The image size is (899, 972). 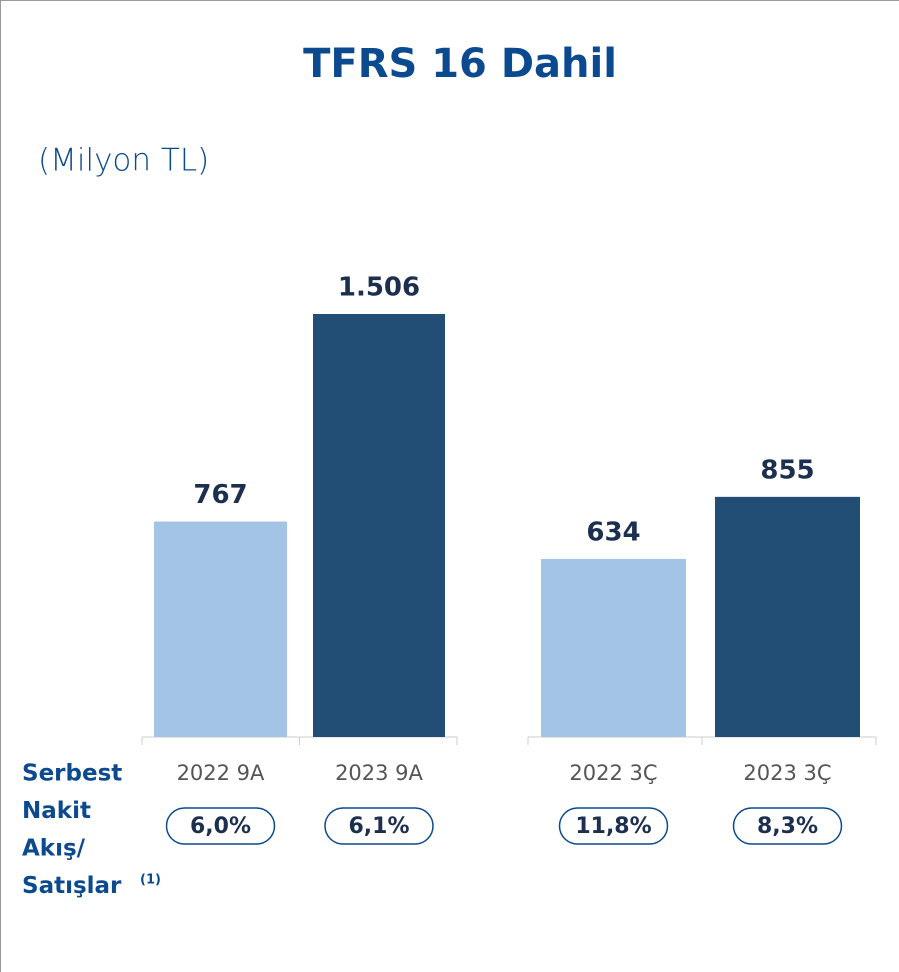 I want to click on ratio-label: 11,8%, so click(x=613, y=826).